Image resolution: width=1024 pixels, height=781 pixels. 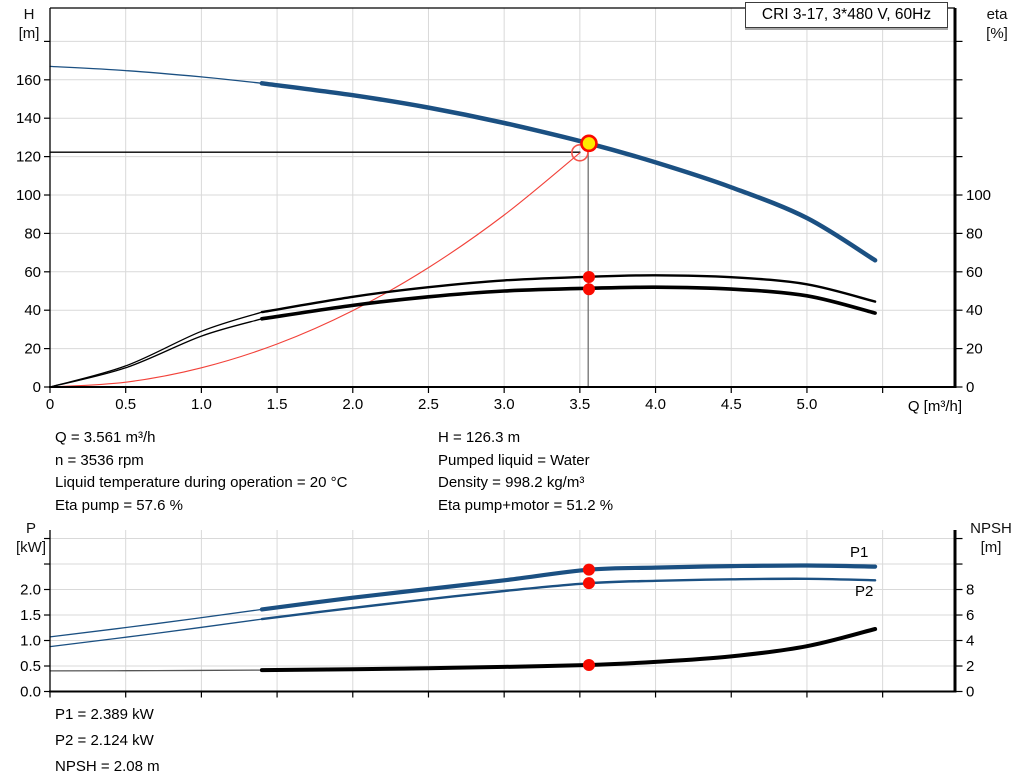 What do you see at coordinates (997, 33) in the screenshot?
I see `eta-axis-title-unit: [%]` at bounding box center [997, 33].